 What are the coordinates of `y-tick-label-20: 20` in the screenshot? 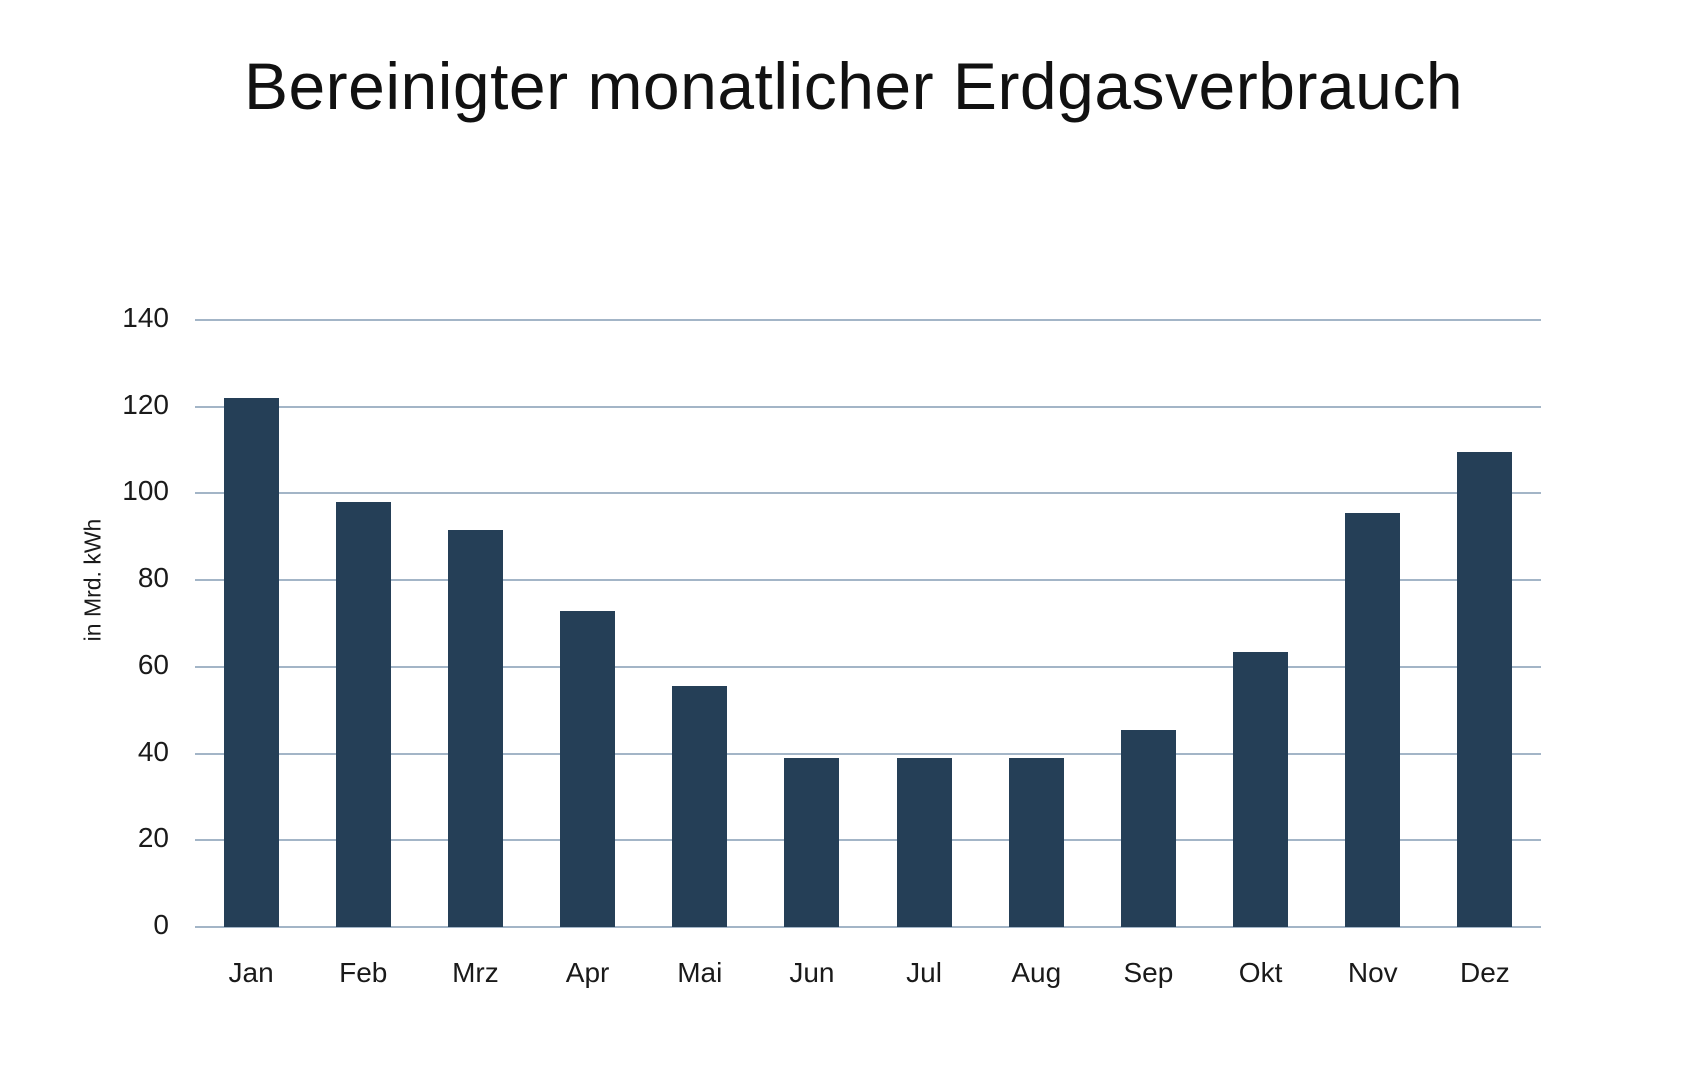 It's located at (153, 838).